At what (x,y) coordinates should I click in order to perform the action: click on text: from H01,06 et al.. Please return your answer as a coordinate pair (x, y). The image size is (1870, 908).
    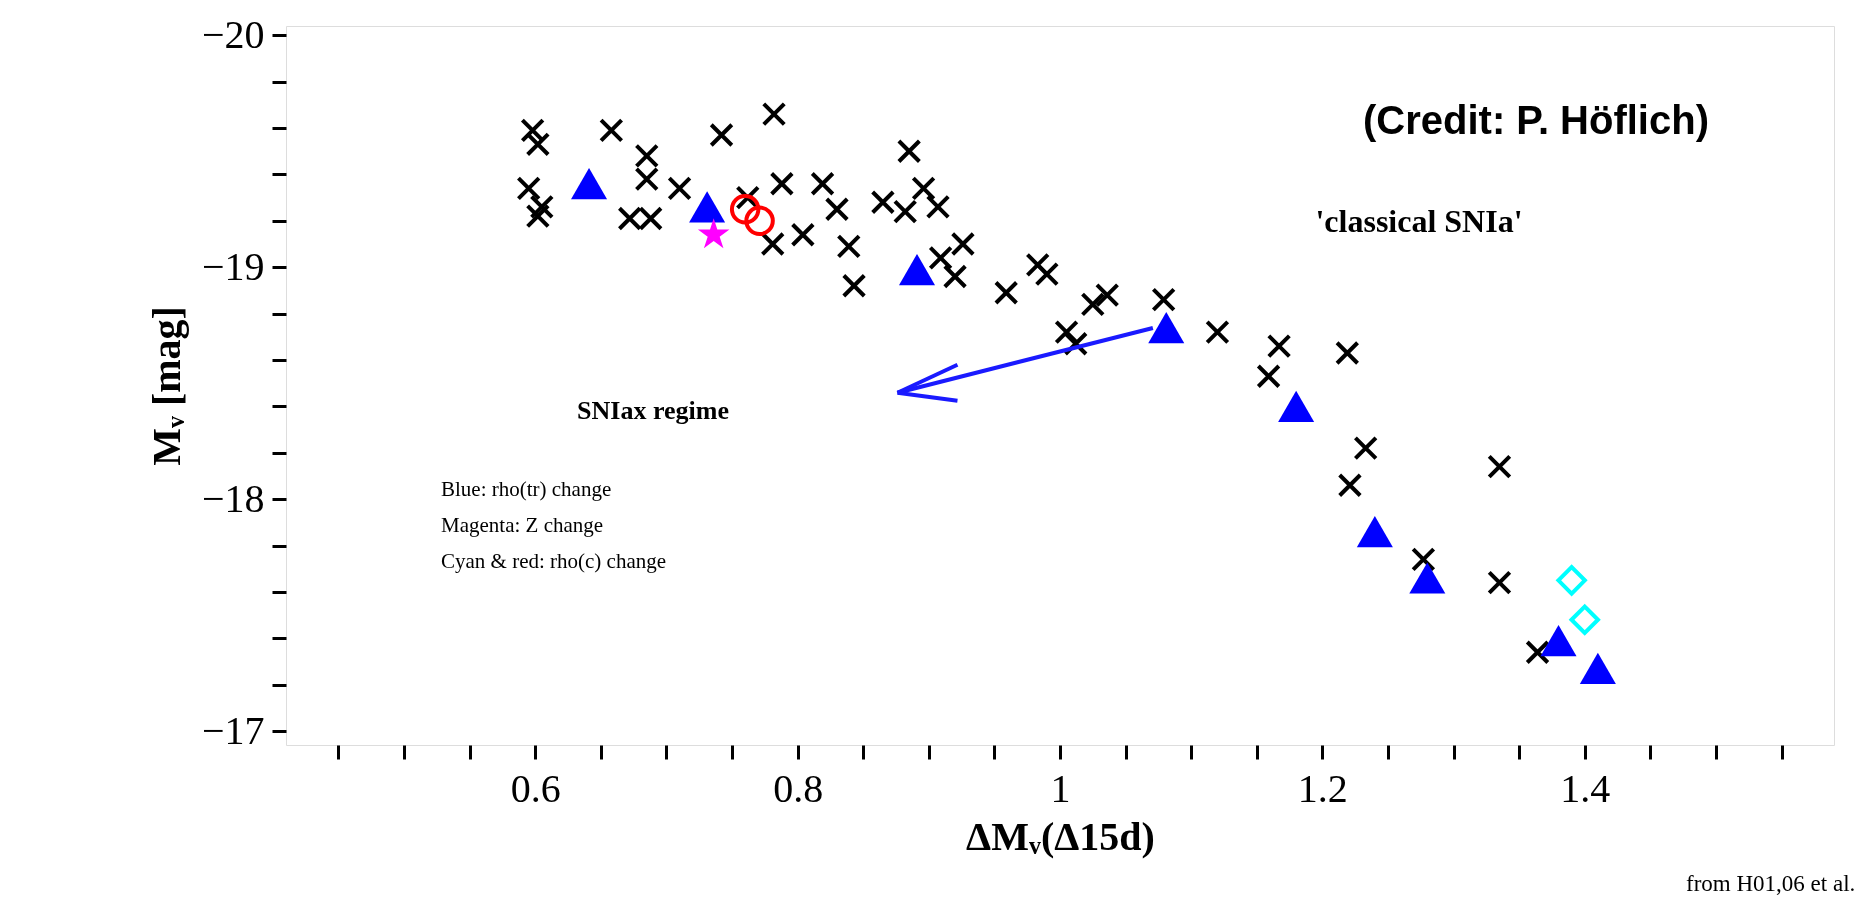
    Looking at the image, I should click on (1771, 883).